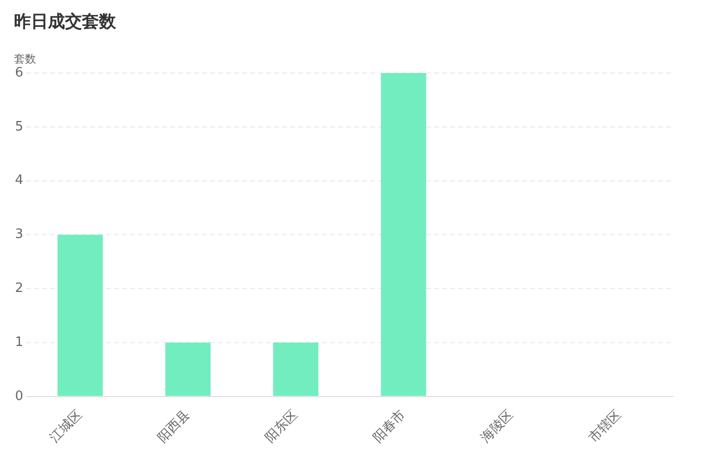 The image size is (701, 460). What do you see at coordinates (25, 59) in the screenshot?
I see `y-axis-title: 套数` at bounding box center [25, 59].